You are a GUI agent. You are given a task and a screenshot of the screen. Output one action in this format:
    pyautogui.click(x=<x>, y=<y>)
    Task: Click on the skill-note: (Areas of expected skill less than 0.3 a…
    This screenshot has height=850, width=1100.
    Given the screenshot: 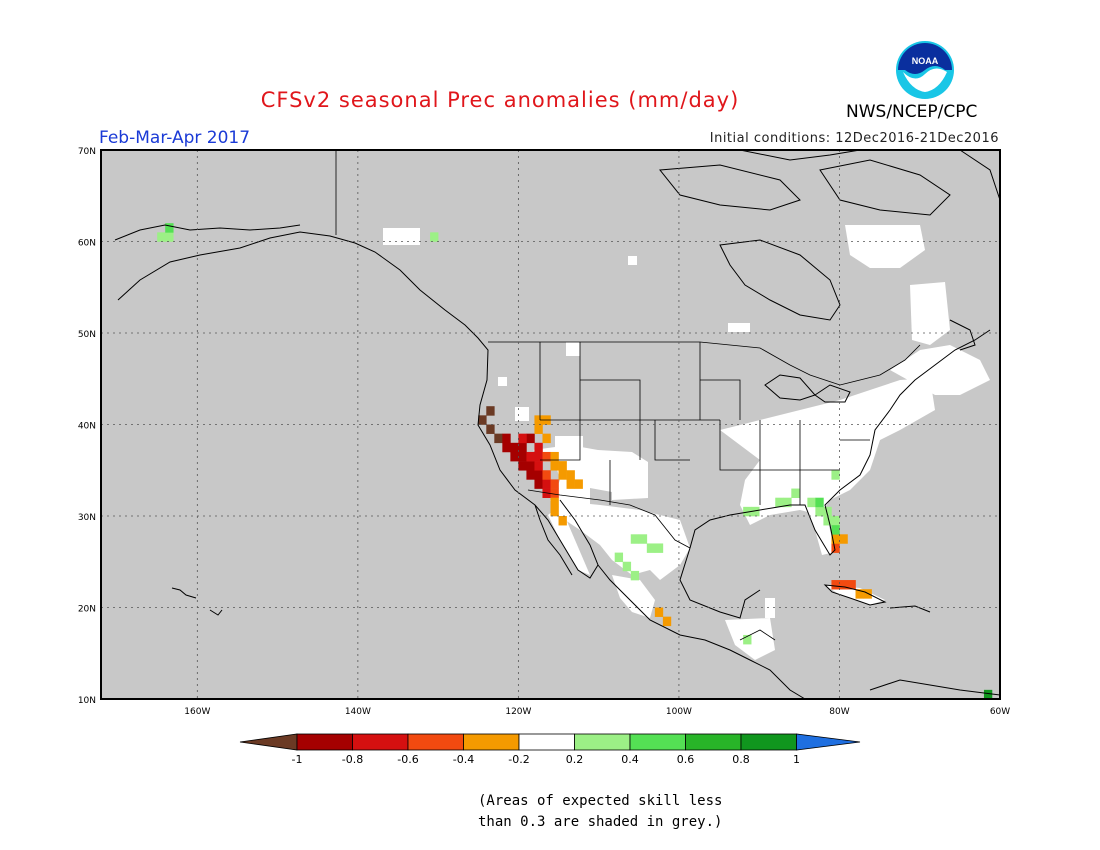 What is the action you would take?
    pyautogui.click(x=600, y=812)
    